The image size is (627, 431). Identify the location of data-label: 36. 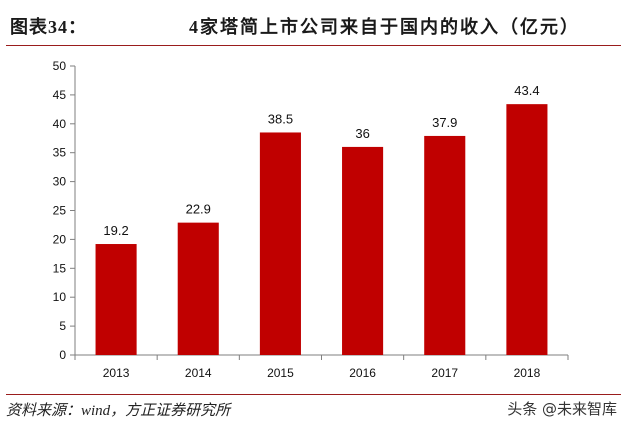
(362, 133).